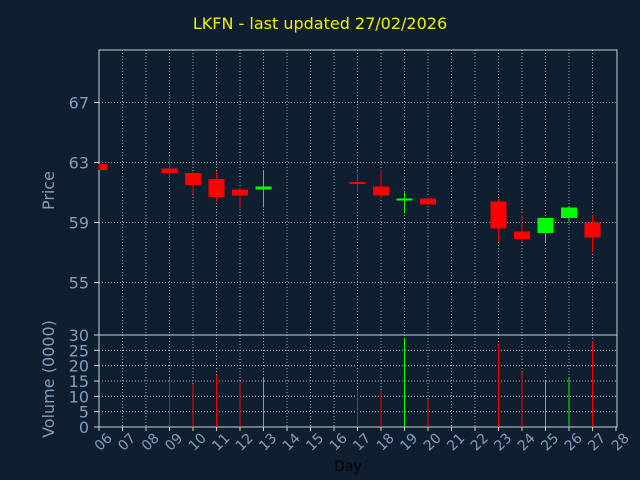  I want to click on x-tick-label: 26, so click(574, 442).